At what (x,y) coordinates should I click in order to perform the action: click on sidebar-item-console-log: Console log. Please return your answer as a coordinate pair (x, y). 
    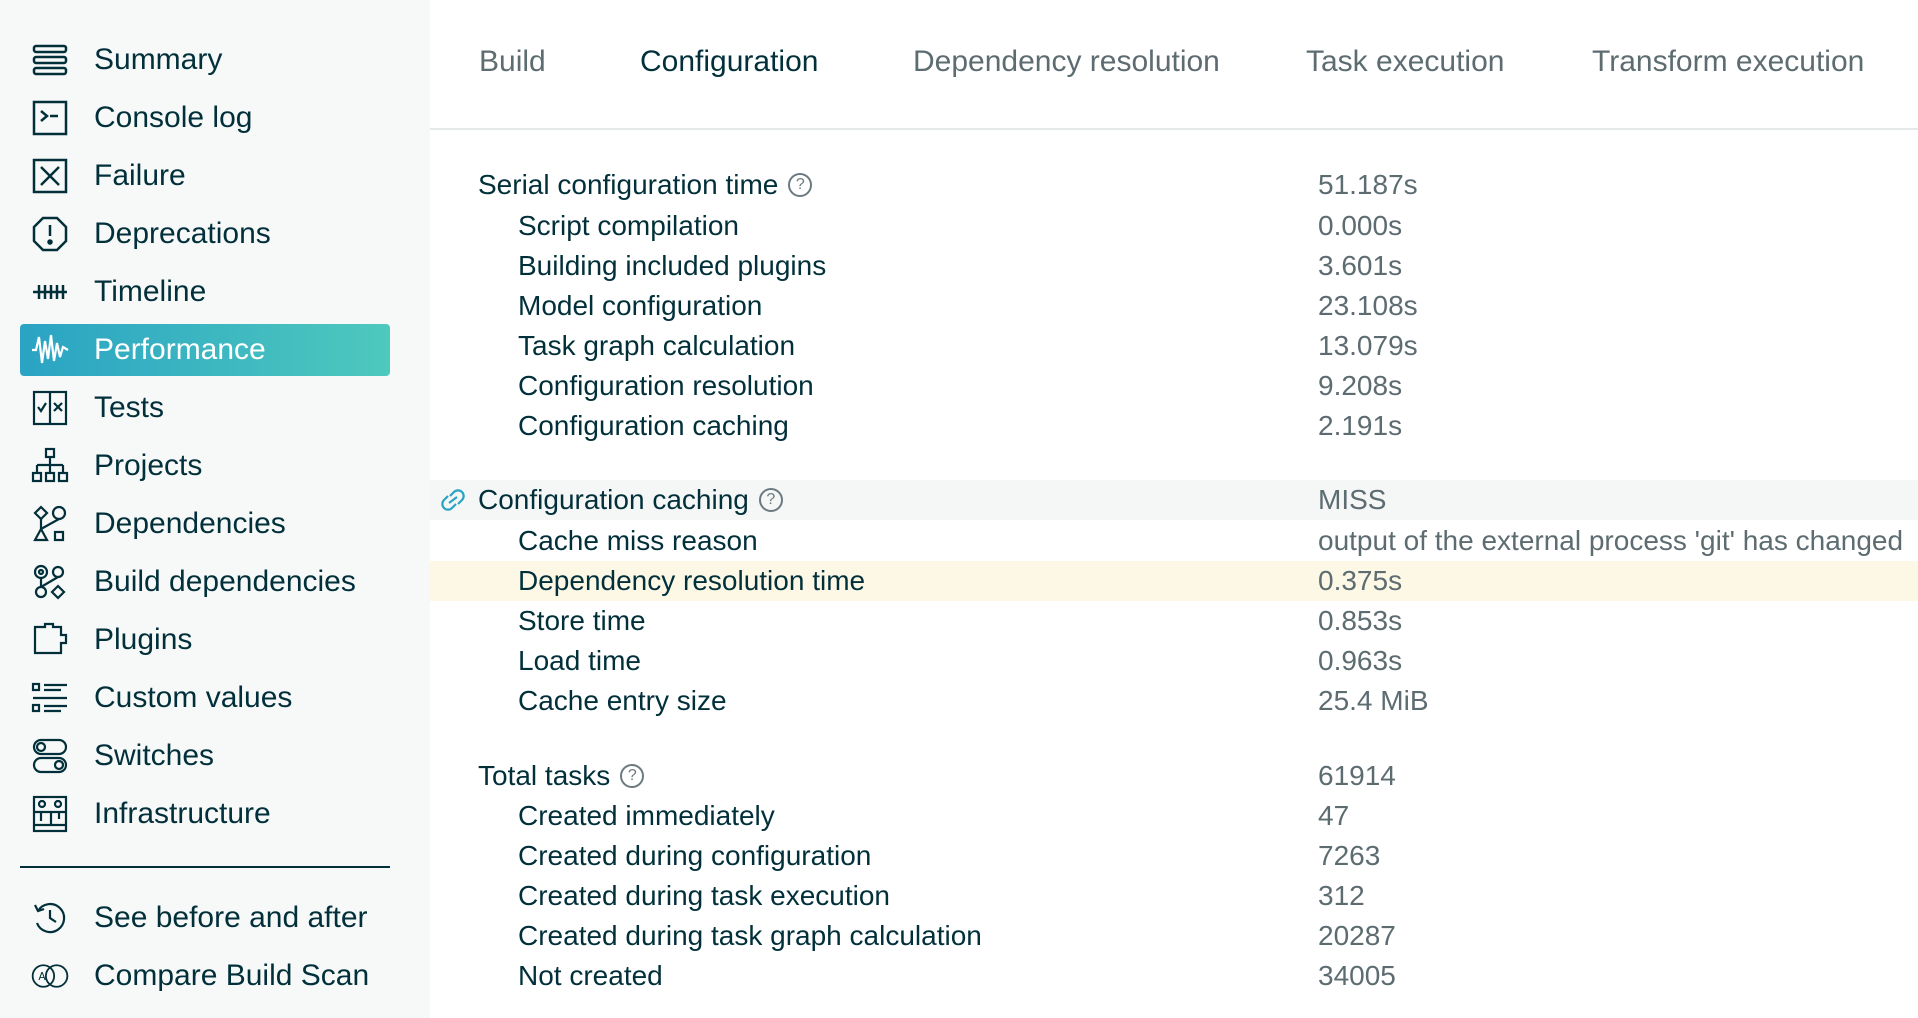
    Looking at the image, I should click on (205, 118).